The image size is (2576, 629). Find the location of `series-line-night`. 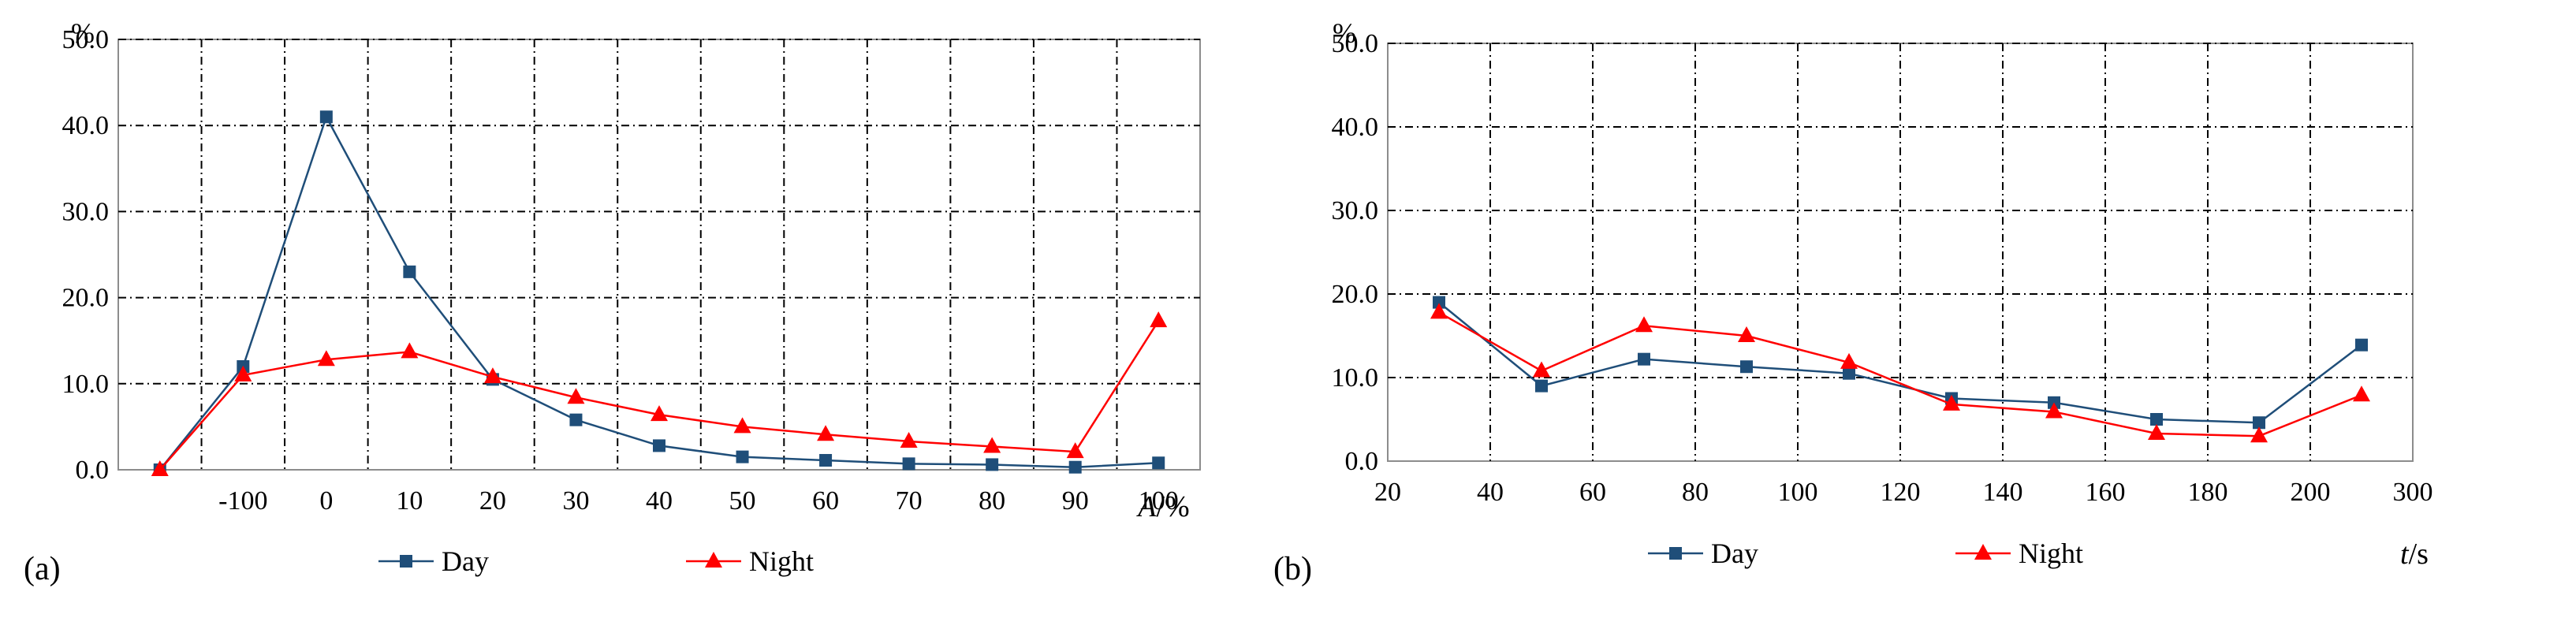

series-line-night is located at coordinates (1900, 374).